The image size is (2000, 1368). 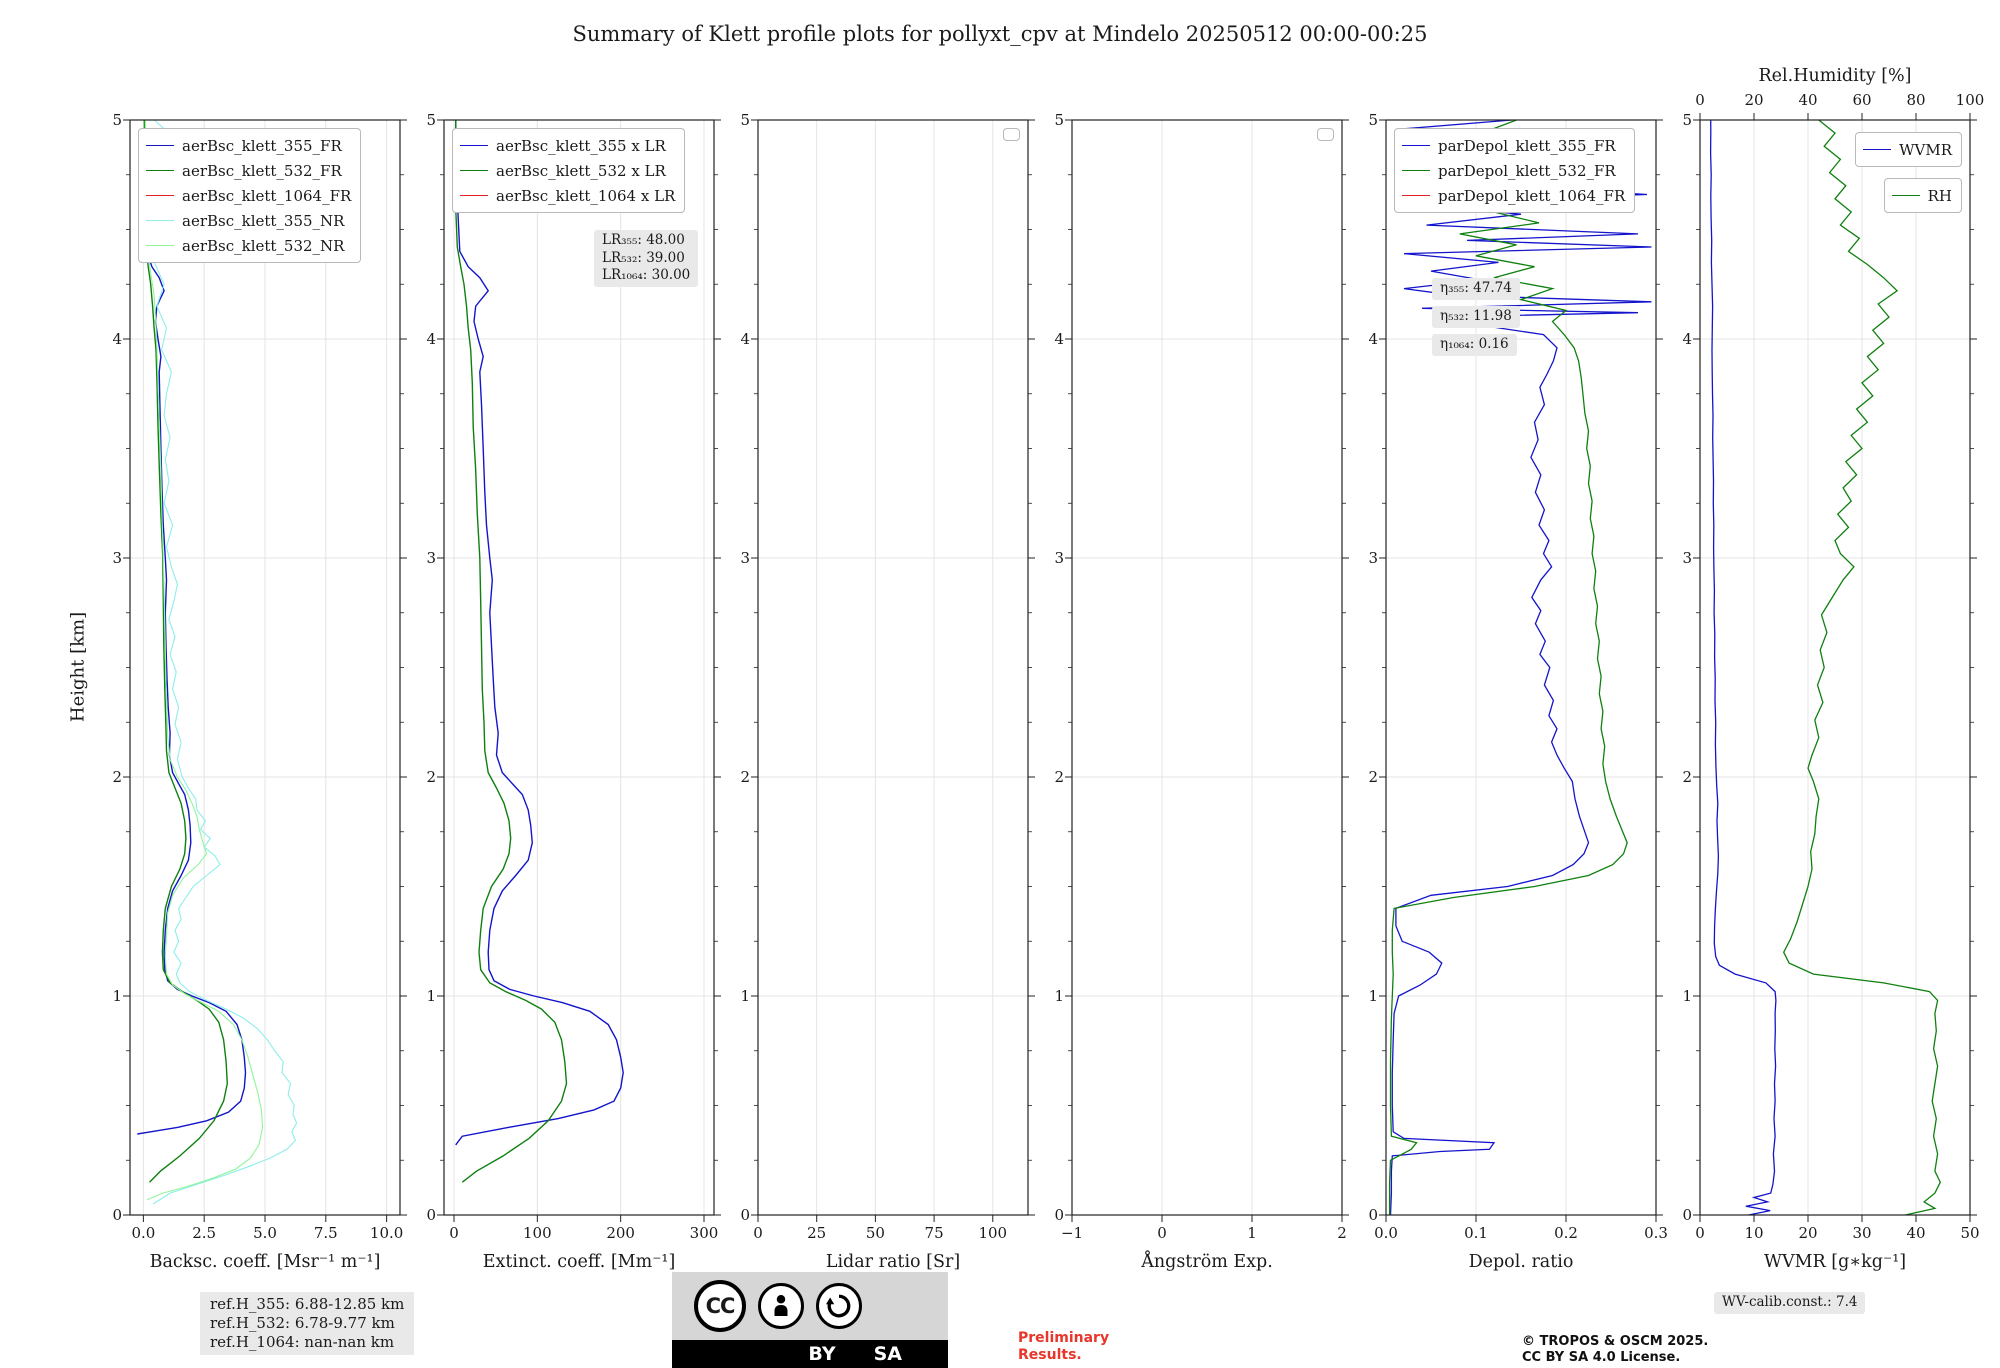 I want to click on depol-ratio-ytick-4: 4, so click(x=1373, y=339).